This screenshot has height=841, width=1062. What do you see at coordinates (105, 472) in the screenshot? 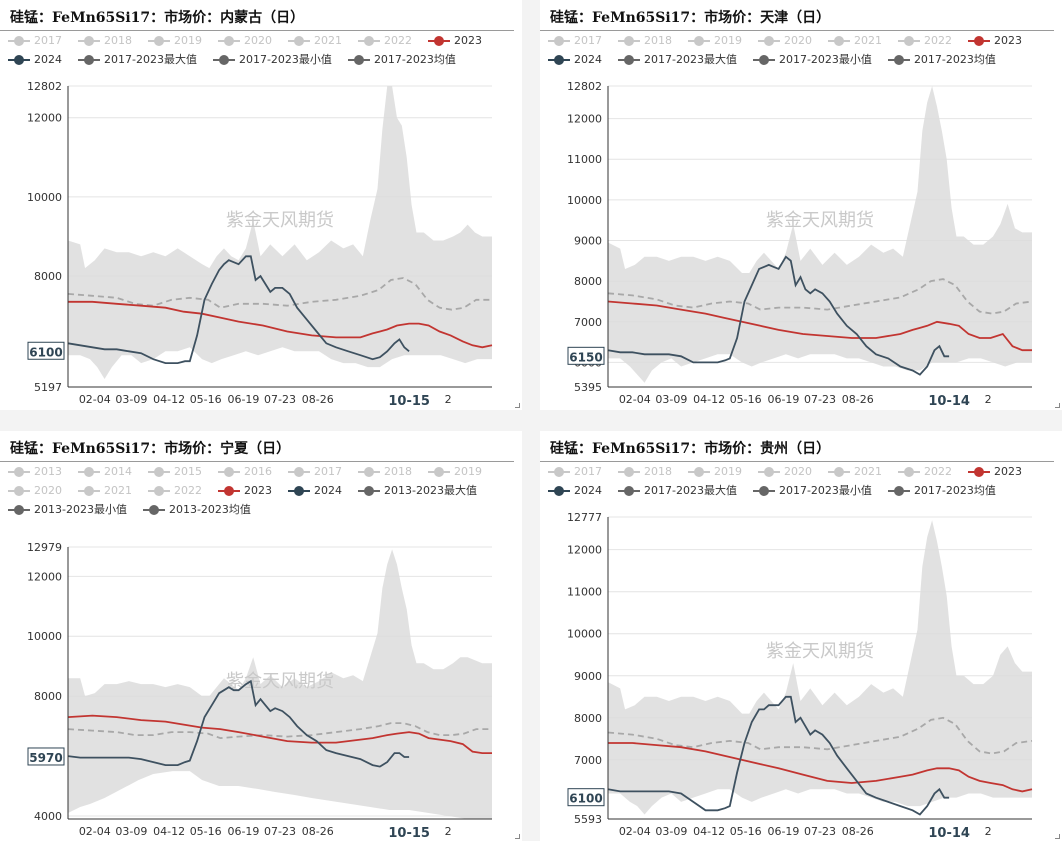
I see `legend-item: 2014` at bounding box center [105, 472].